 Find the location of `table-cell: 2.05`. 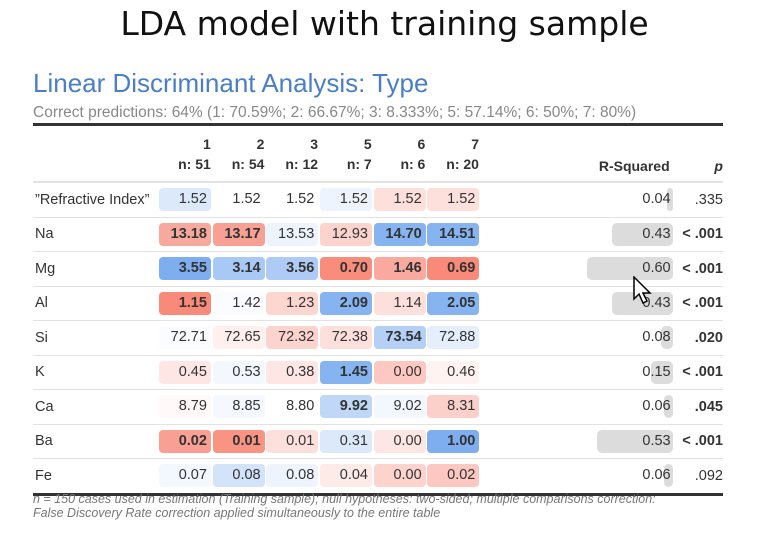

table-cell: 2.05 is located at coordinates (453, 303).